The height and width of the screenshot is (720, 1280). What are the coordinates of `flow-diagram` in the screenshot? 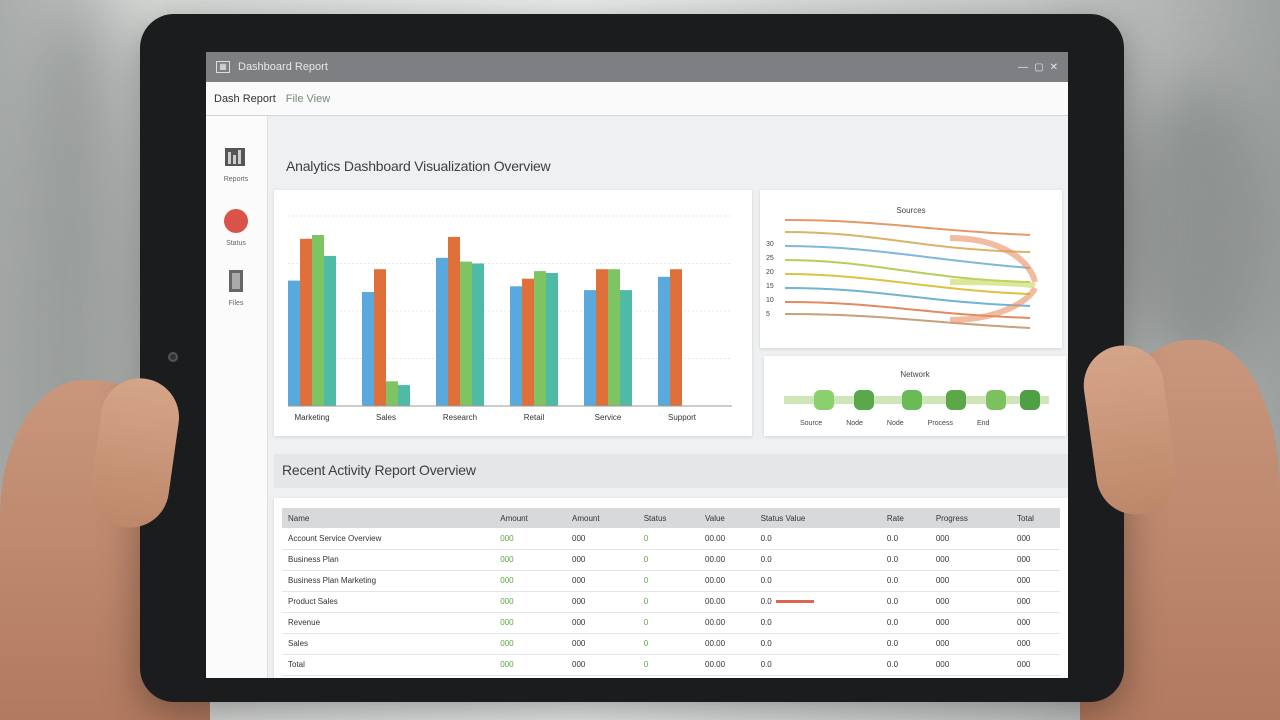 It's located at (911, 274).